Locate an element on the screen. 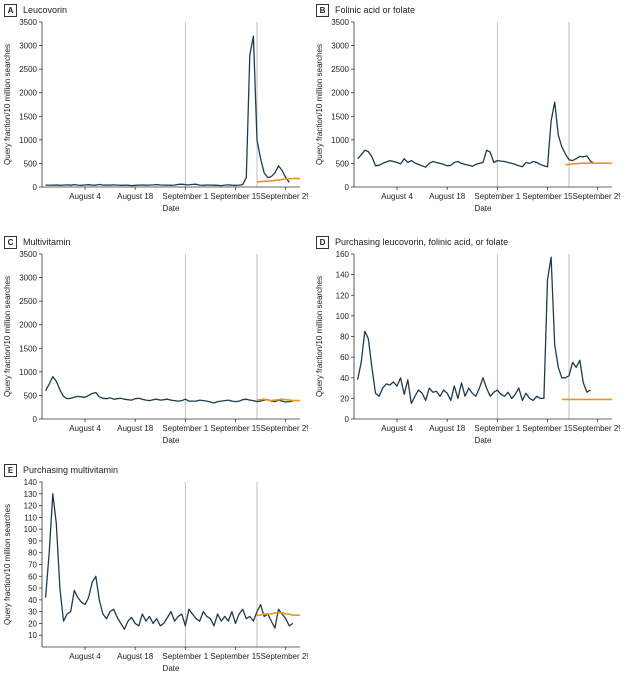  panel-header: E Purchasing multivitamin is located at coordinates (61, 470).